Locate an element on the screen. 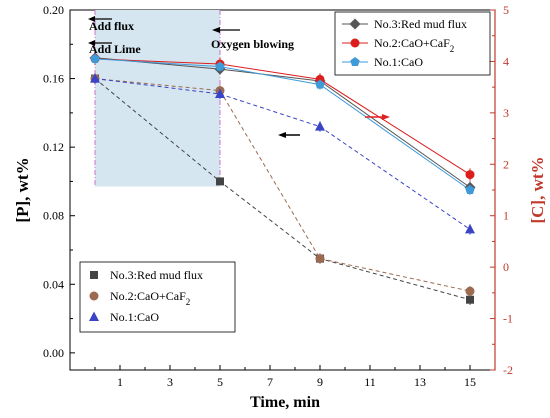  legend-p-label: No.2:CaO+CaF2 is located at coordinates (150, 298).